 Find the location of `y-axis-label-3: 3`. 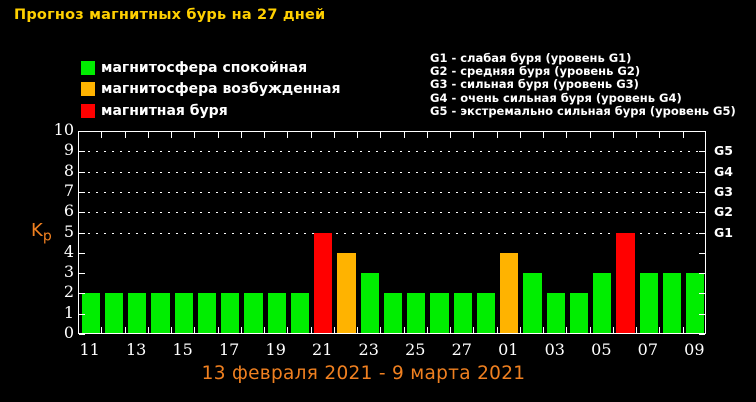

y-axis-label-3: 3 is located at coordinates (68, 272).